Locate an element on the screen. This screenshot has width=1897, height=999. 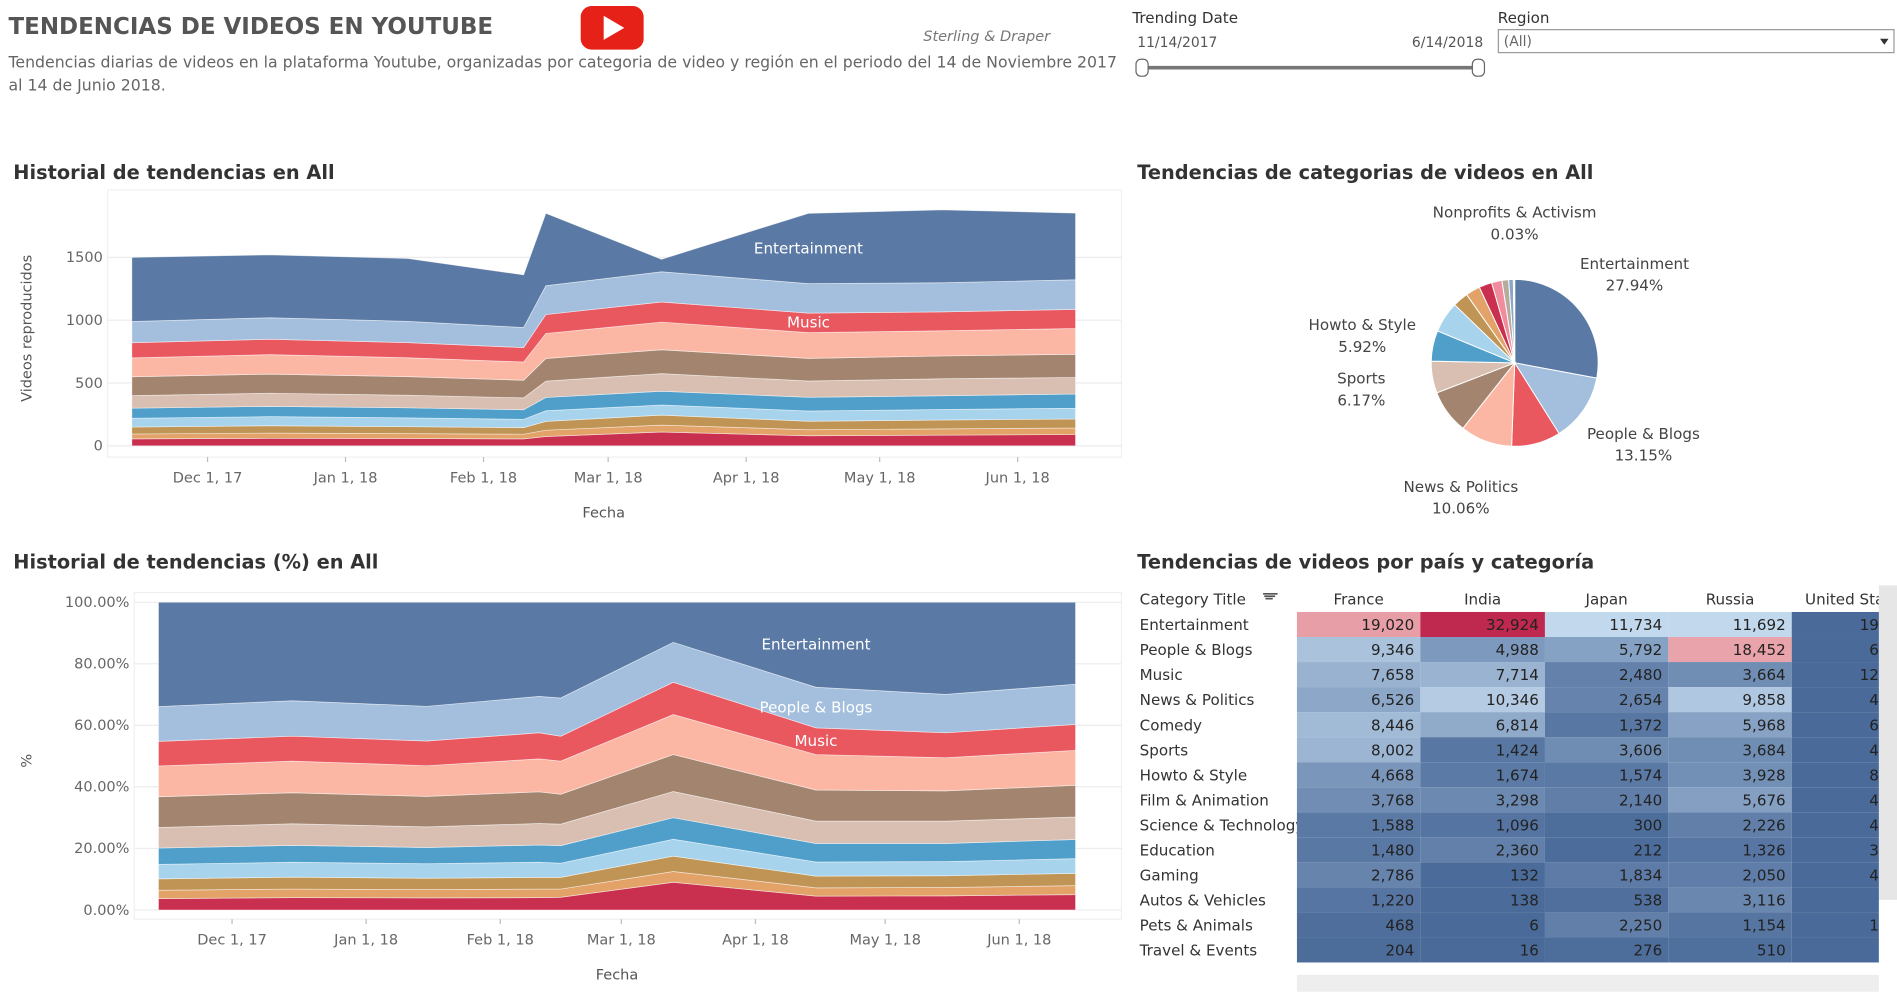
cell-value: 2,654 is located at coordinates (1640, 700).